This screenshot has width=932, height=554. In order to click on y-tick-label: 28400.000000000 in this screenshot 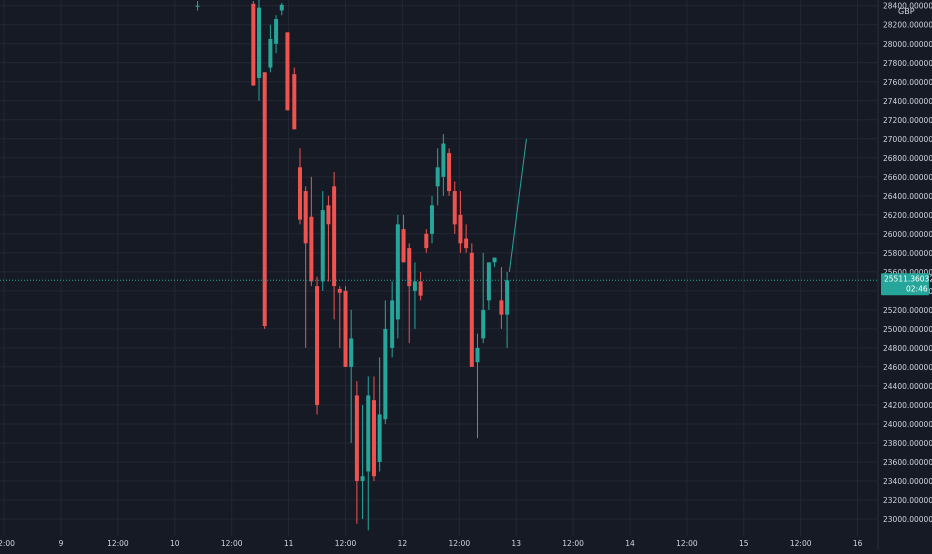, I will do `click(907, 6)`.